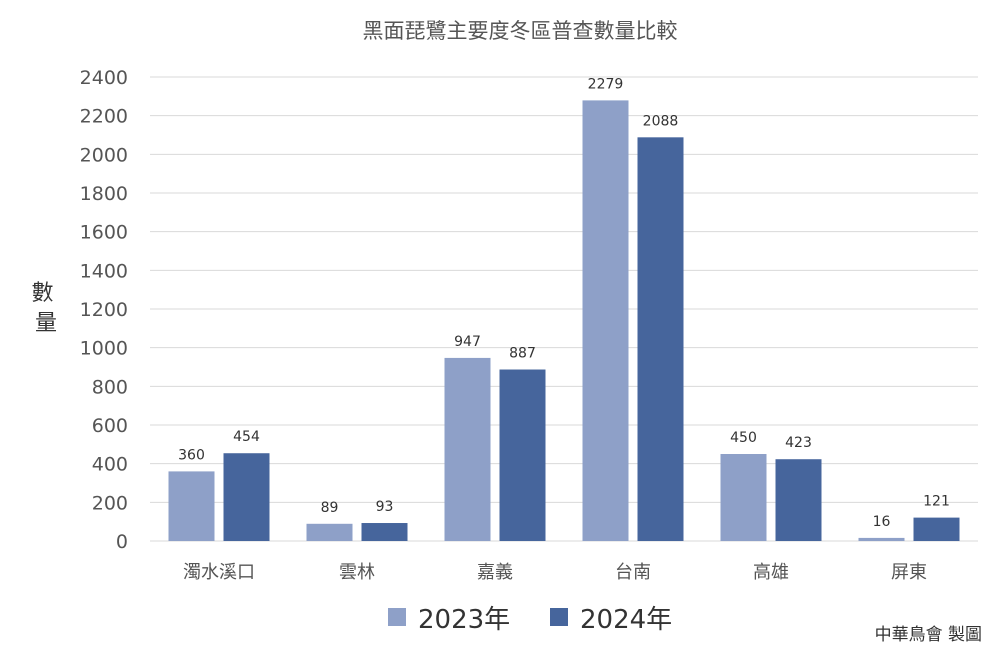 The width and height of the screenshot is (1000, 652). What do you see at coordinates (219, 572) in the screenshot?
I see `x-category-label: 濁水溪口` at bounding box center [219, 572].